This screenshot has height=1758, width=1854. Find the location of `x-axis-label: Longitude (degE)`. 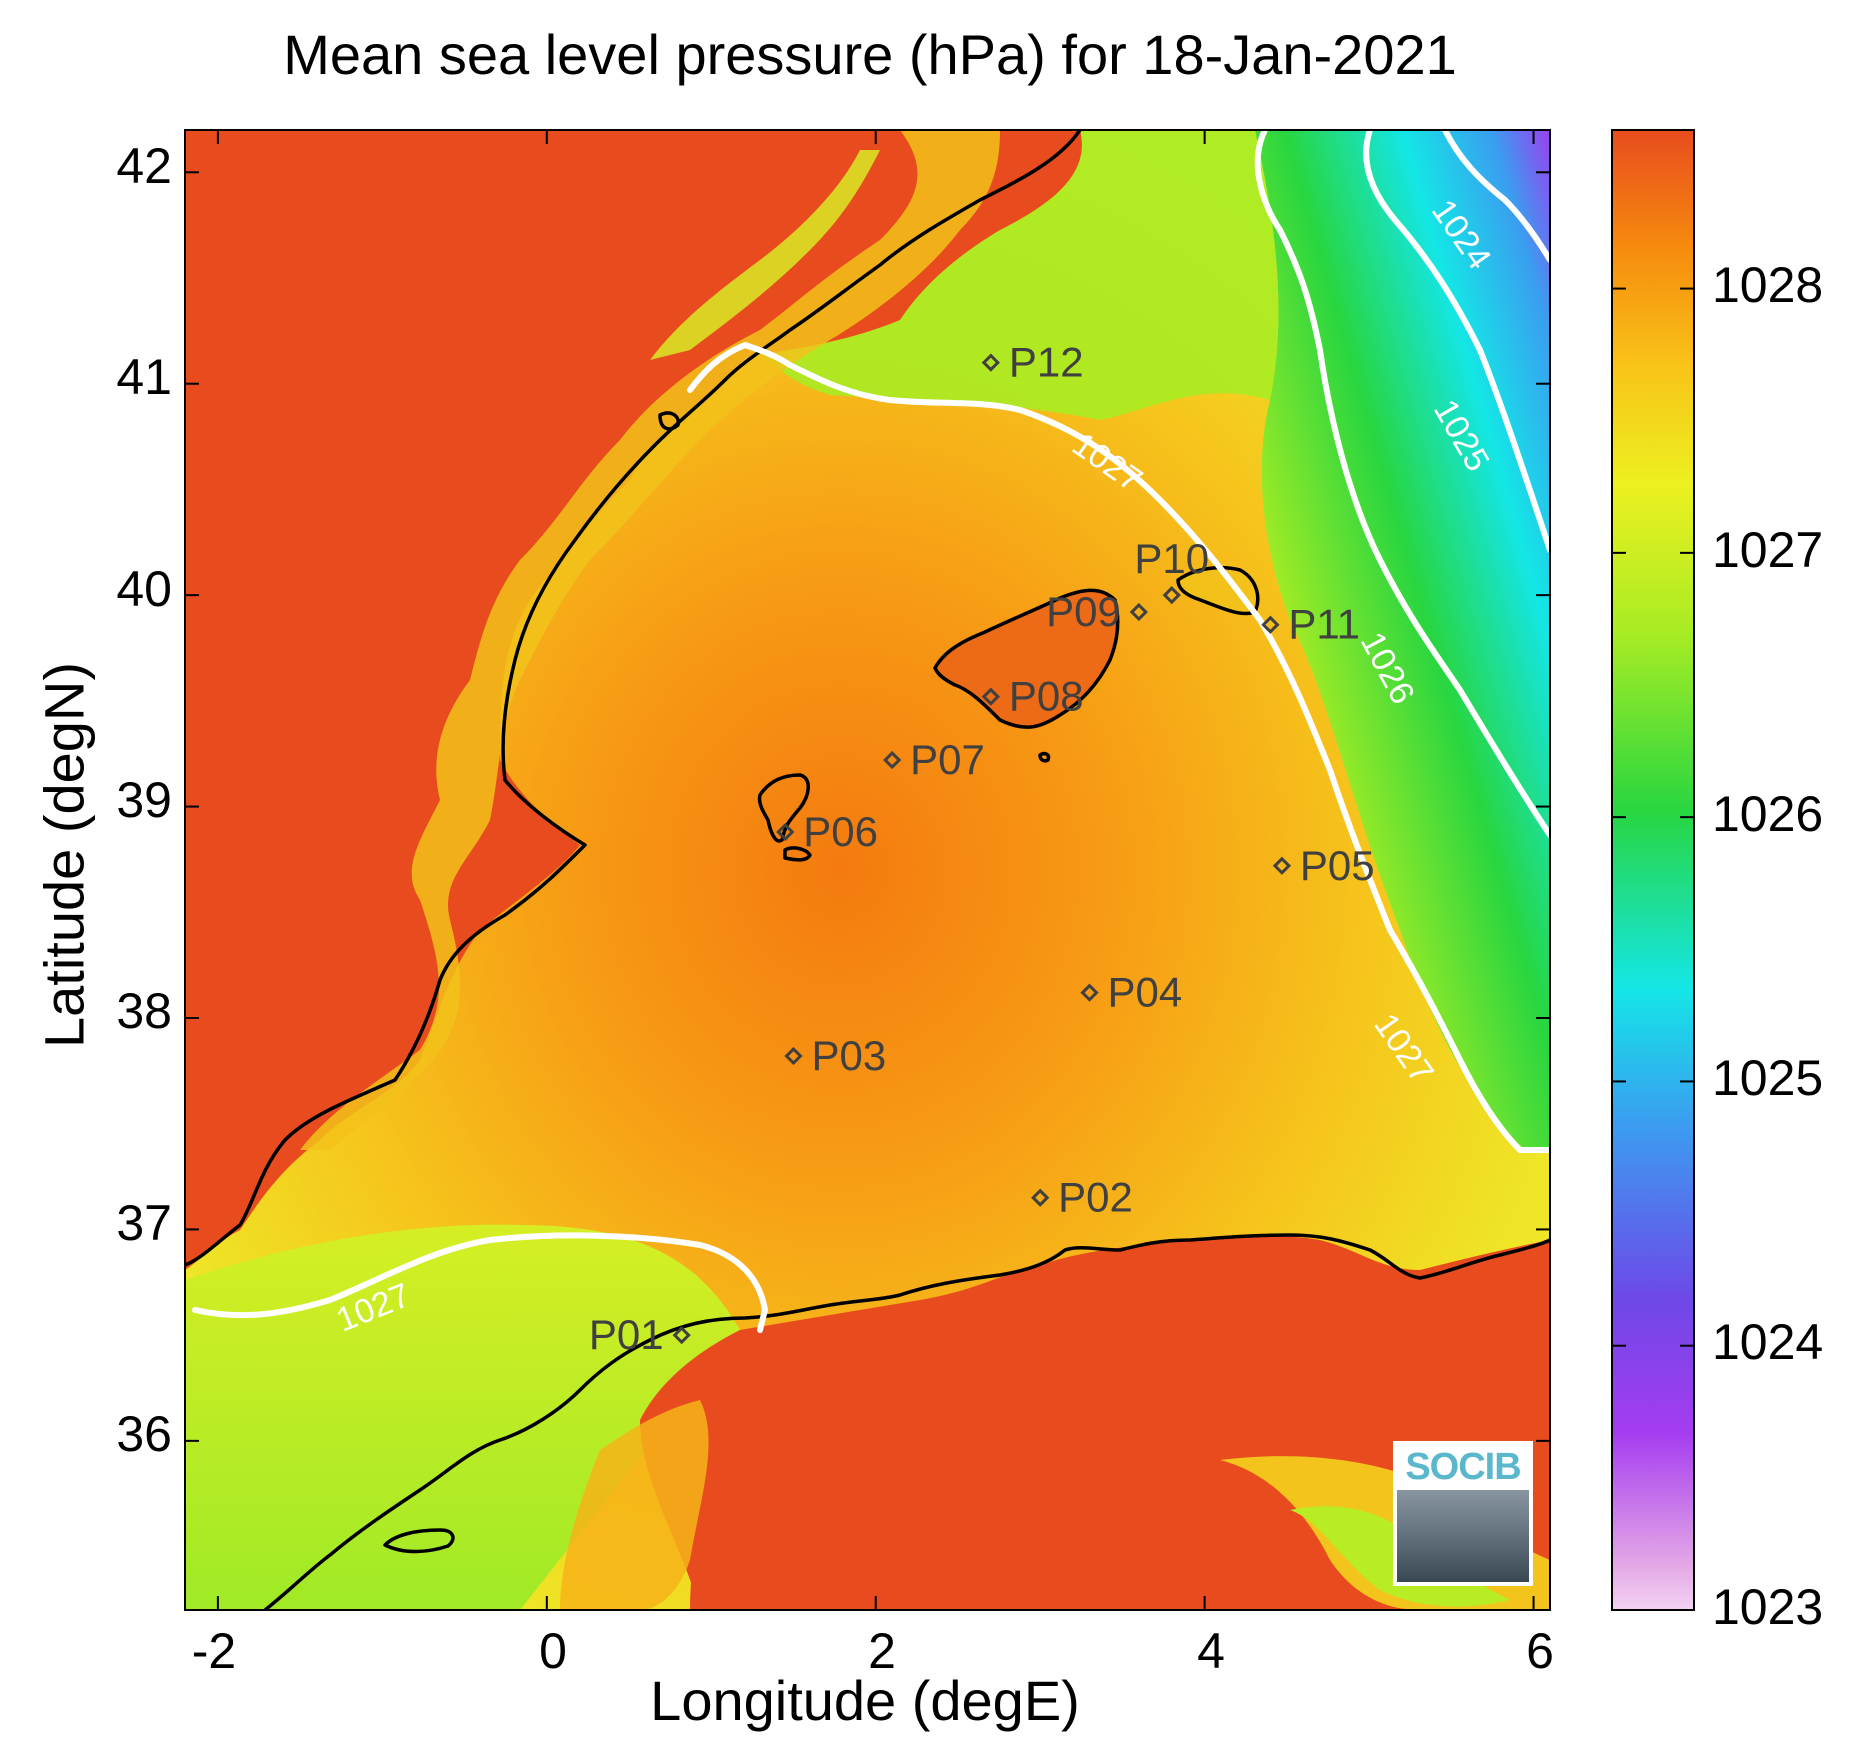

x-axis-label: Longitude (degE) is located at coordinates (865, 1700).